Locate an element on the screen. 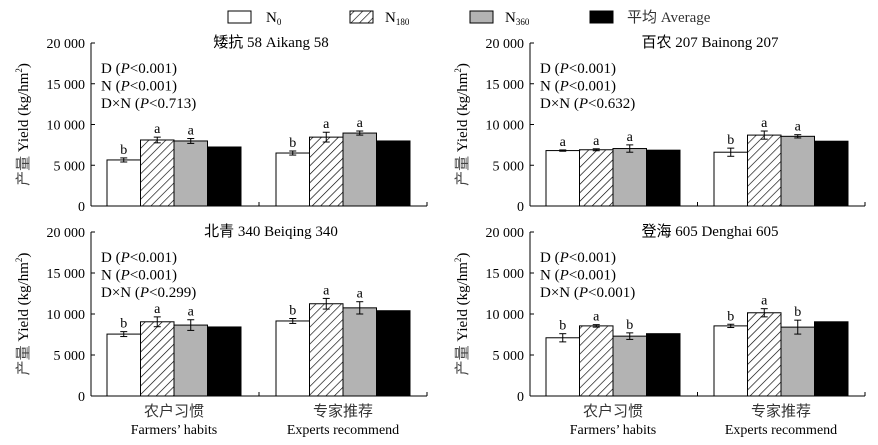  stat-line: D×N (P<0.001) is located at coordinates (587, 293).